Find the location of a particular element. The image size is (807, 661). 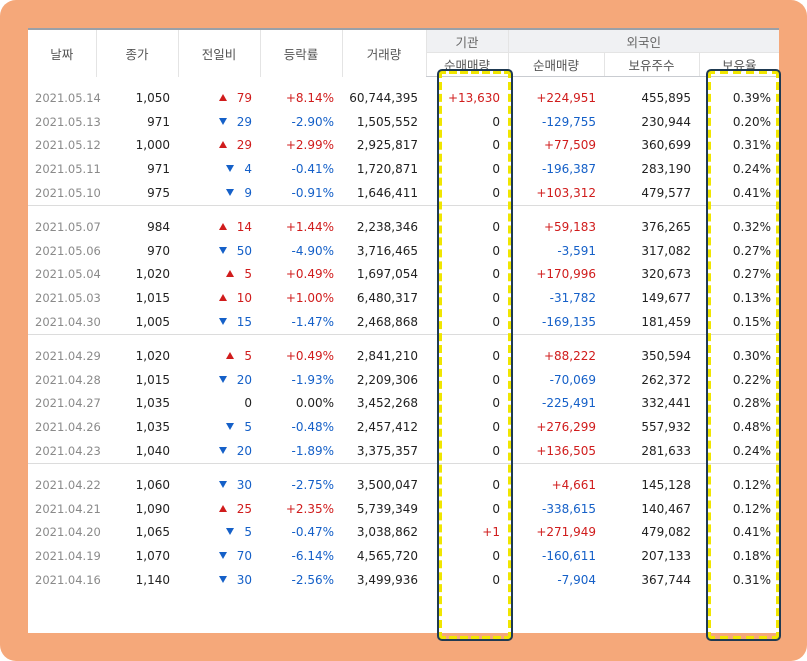

cell-change: 14 is located at coordinates (219, 227).